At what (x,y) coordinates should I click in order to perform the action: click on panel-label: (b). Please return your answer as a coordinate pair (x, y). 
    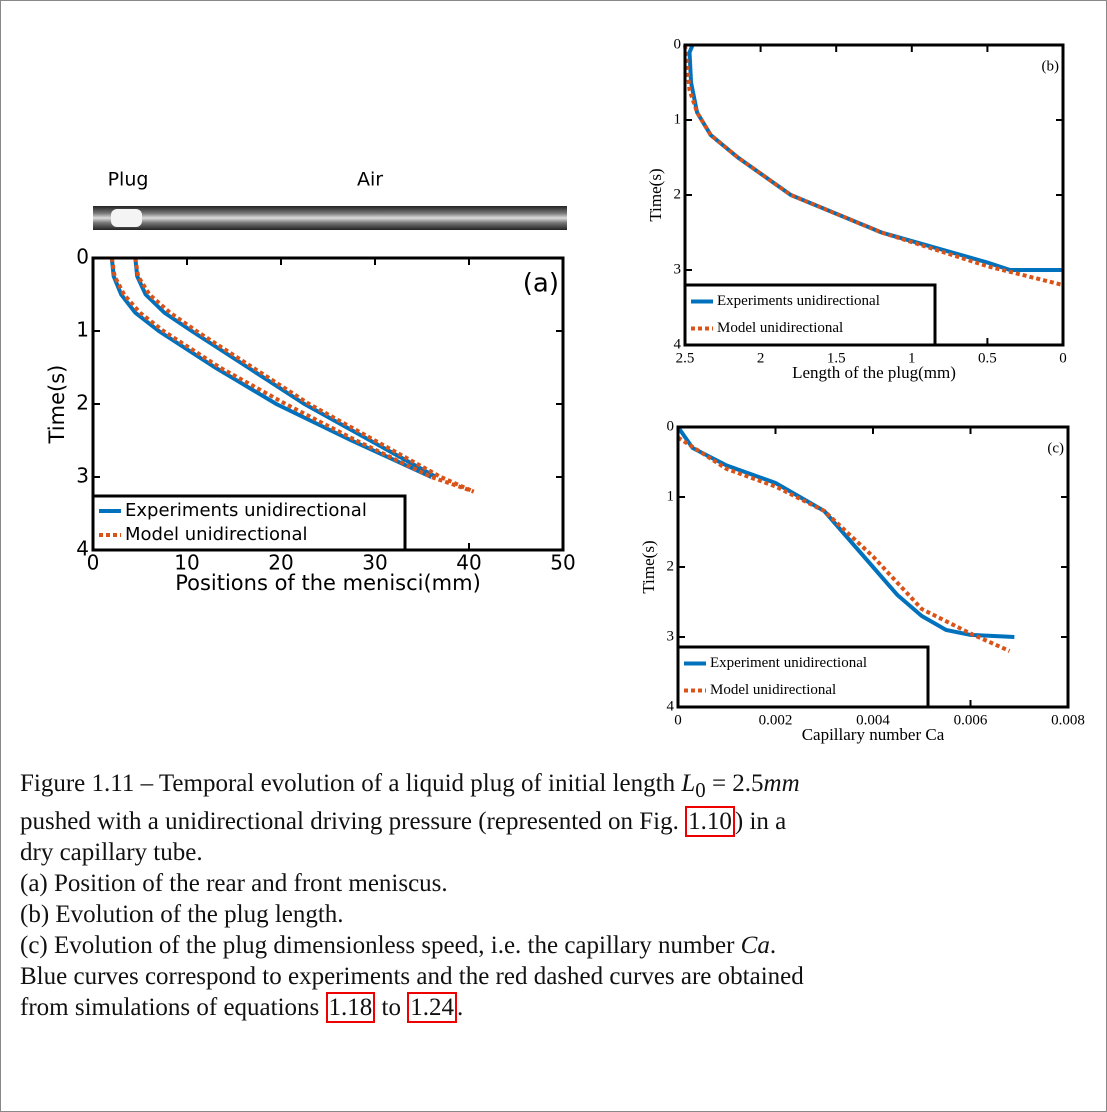
    Looking at the image, I should click on (1051, 66).